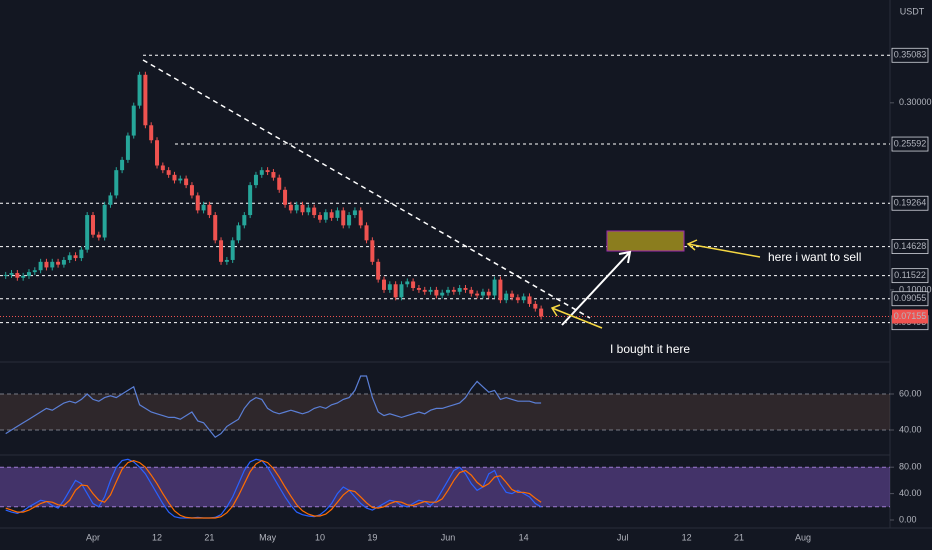  Describe the element at coordinates (596, 288) in the screenshot. I see `buy-to-sell-arrow` at that location.